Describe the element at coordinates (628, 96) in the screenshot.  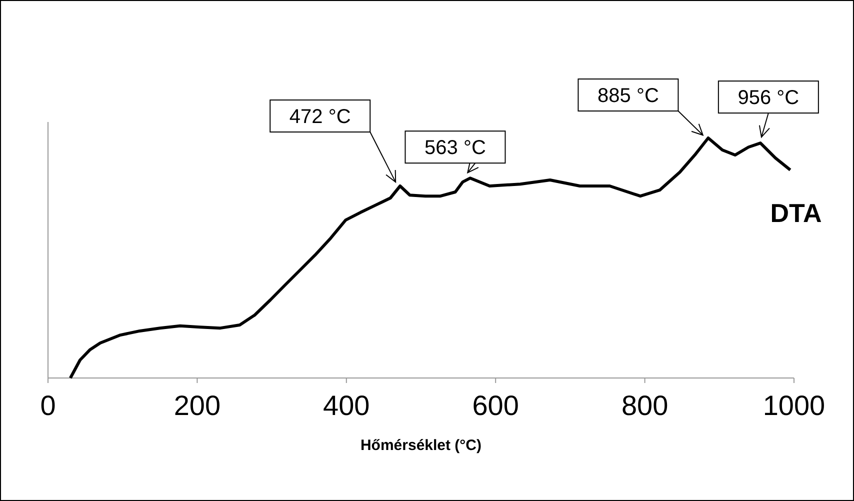
I see `annotation: 885 °C` at that location.